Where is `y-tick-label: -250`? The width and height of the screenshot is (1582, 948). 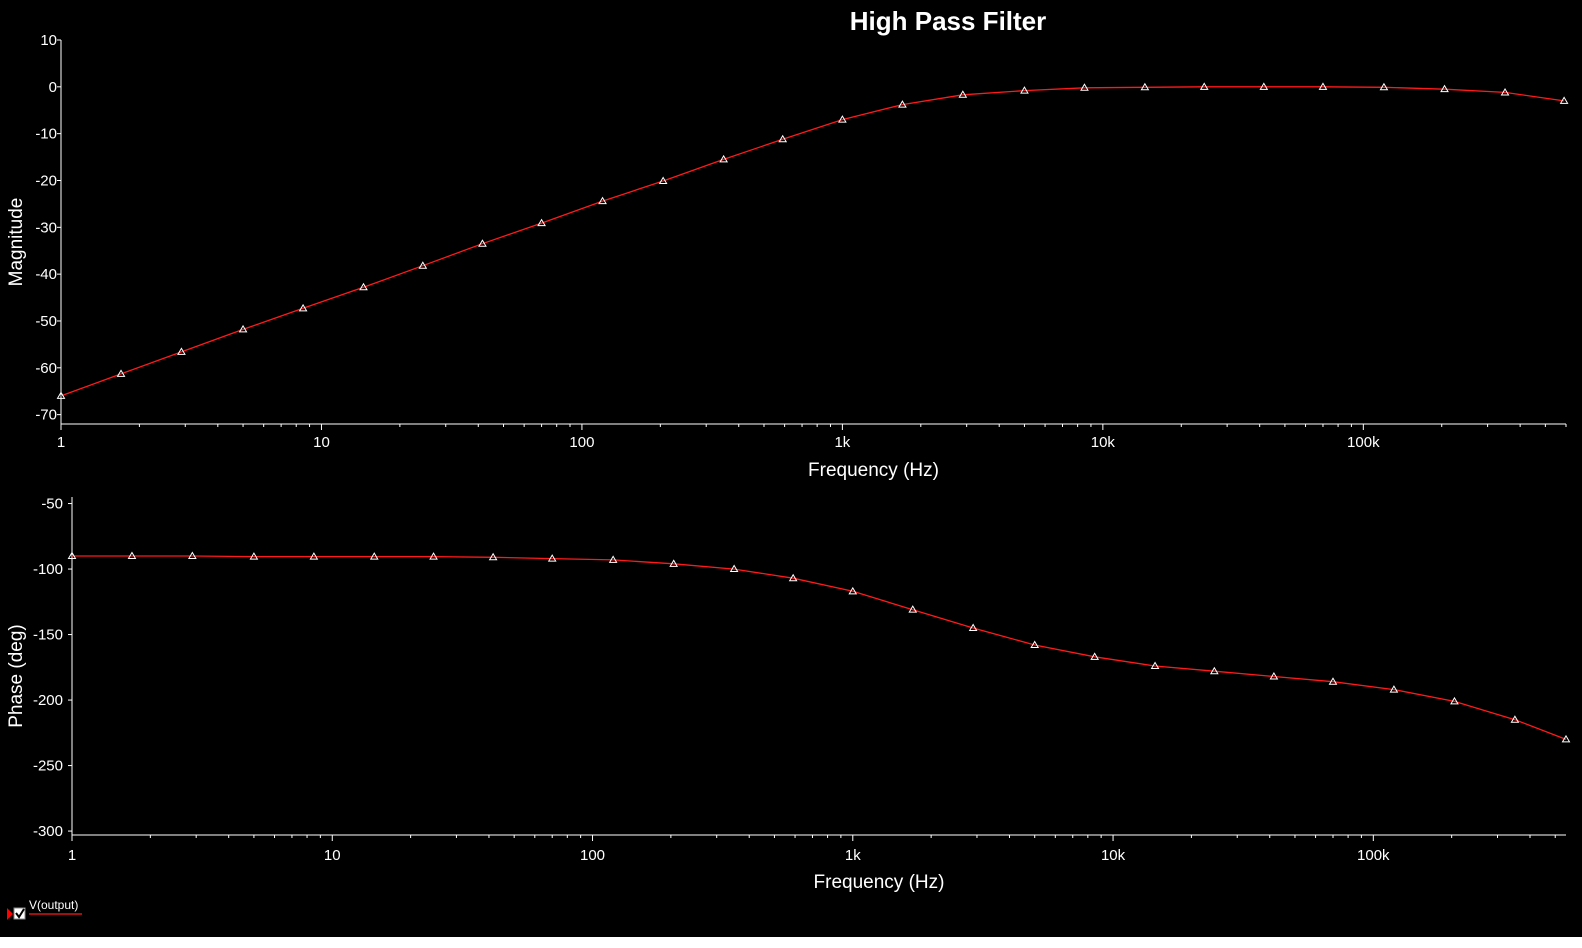
y-tick-label: -250 is located at coordinates (48, 766).